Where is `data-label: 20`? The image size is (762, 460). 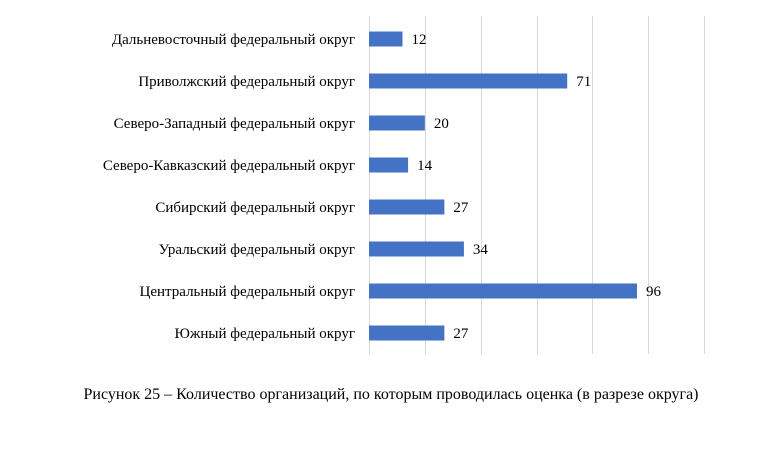 data-label: 20 is located at coordinates (441, 124).